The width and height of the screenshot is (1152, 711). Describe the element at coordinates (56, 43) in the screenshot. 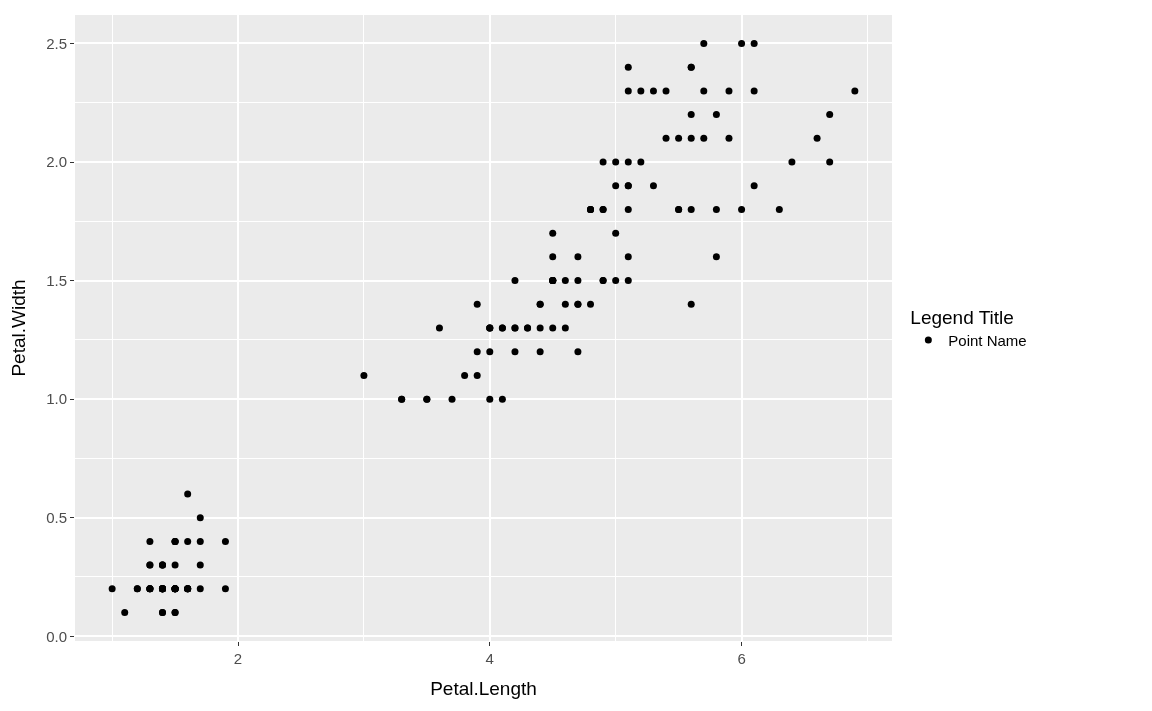

I see `y-tick-label: 2.5` at that location.